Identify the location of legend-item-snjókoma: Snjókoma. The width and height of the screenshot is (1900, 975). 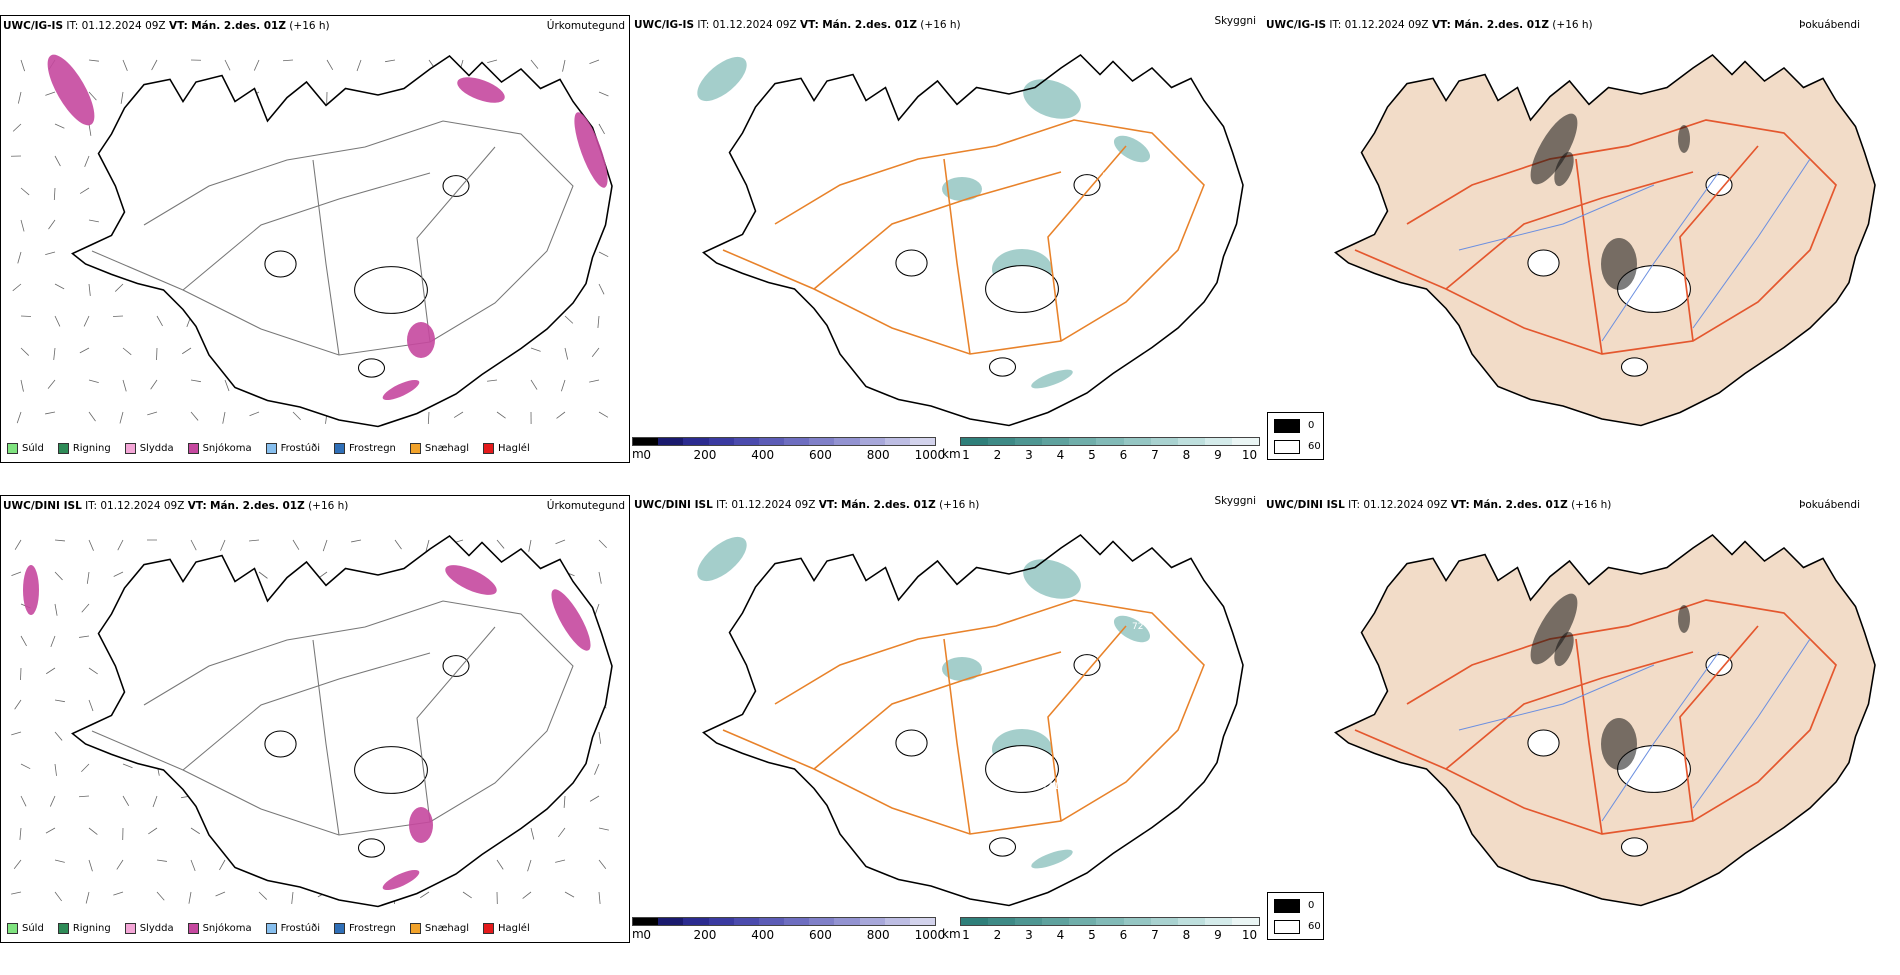
(220, 448).